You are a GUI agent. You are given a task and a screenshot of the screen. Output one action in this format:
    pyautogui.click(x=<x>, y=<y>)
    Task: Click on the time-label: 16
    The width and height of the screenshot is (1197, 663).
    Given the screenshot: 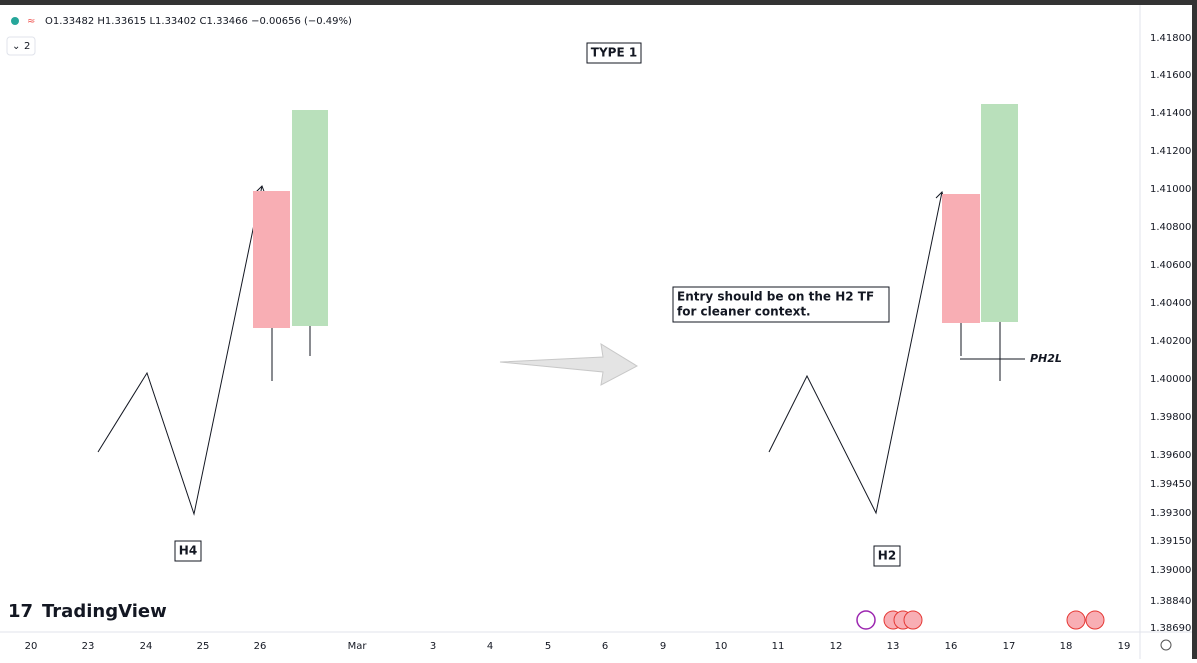 What is the action you would take?
    pyautogui.click(x=951, y=646)
    